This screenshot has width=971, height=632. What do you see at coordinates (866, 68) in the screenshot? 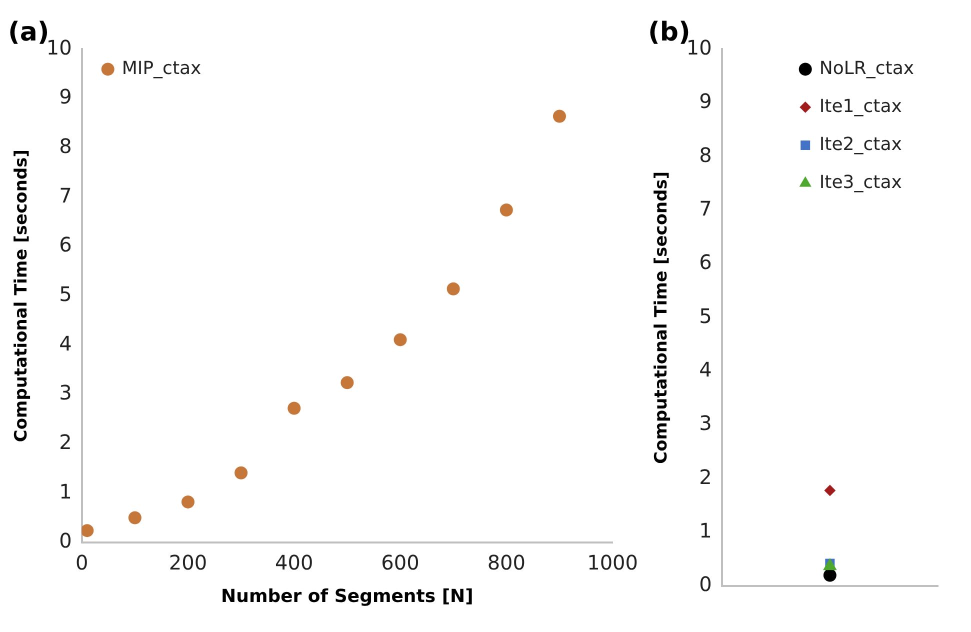
I see `legend-label: NoLR_ctax` at bounding box center [866, 68].